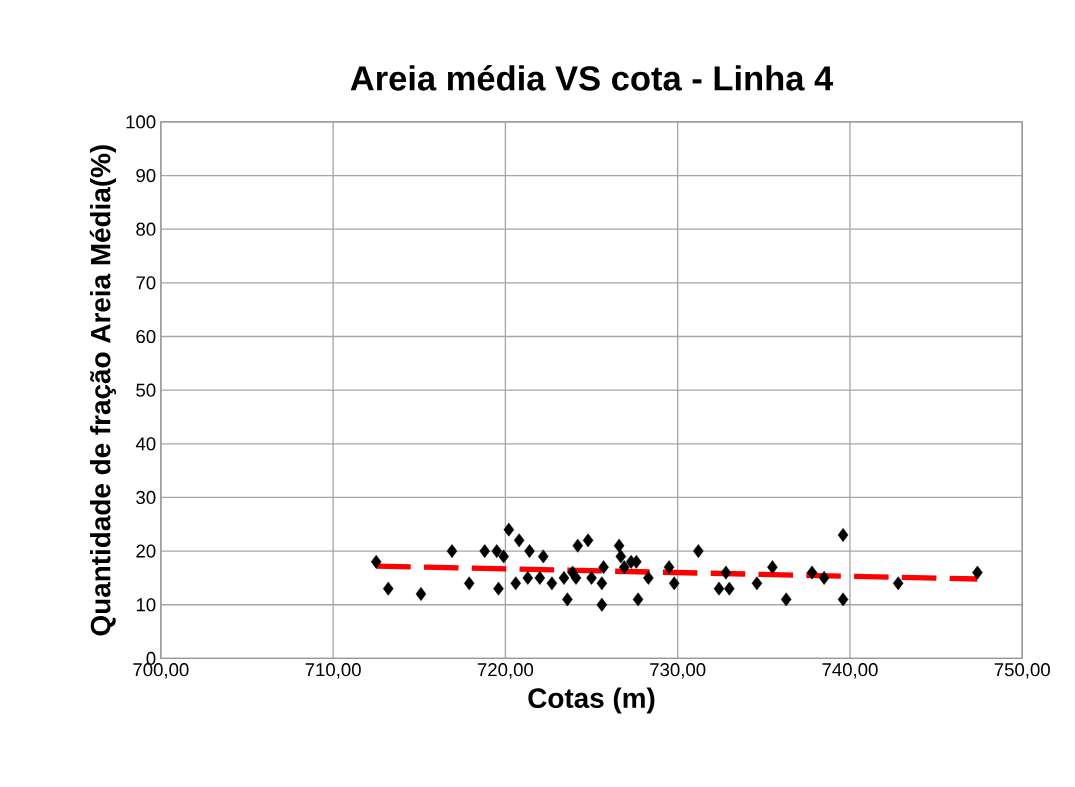 The image size is (1075, 787). Describe the element at coordinates (850, 671) in the screenshot. I see `x-tick-label: 740,00` at that location.